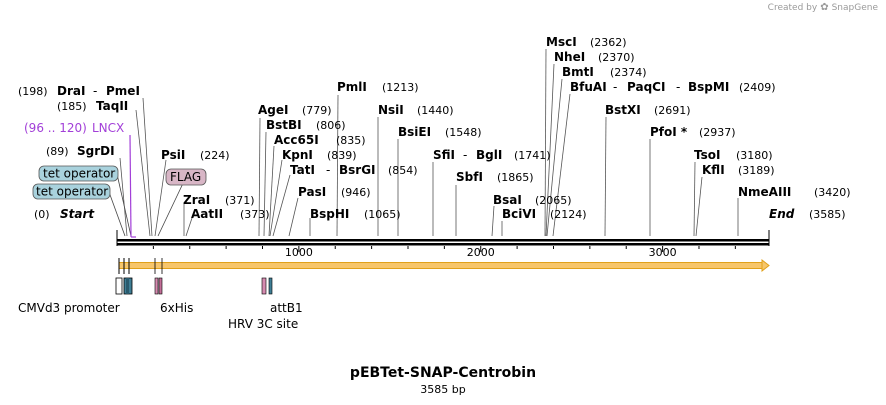  What do you see at coordinates (329, 214) in the screenshot?
I see `bsphi-name: BspHI` at bounding box center [329, 214].